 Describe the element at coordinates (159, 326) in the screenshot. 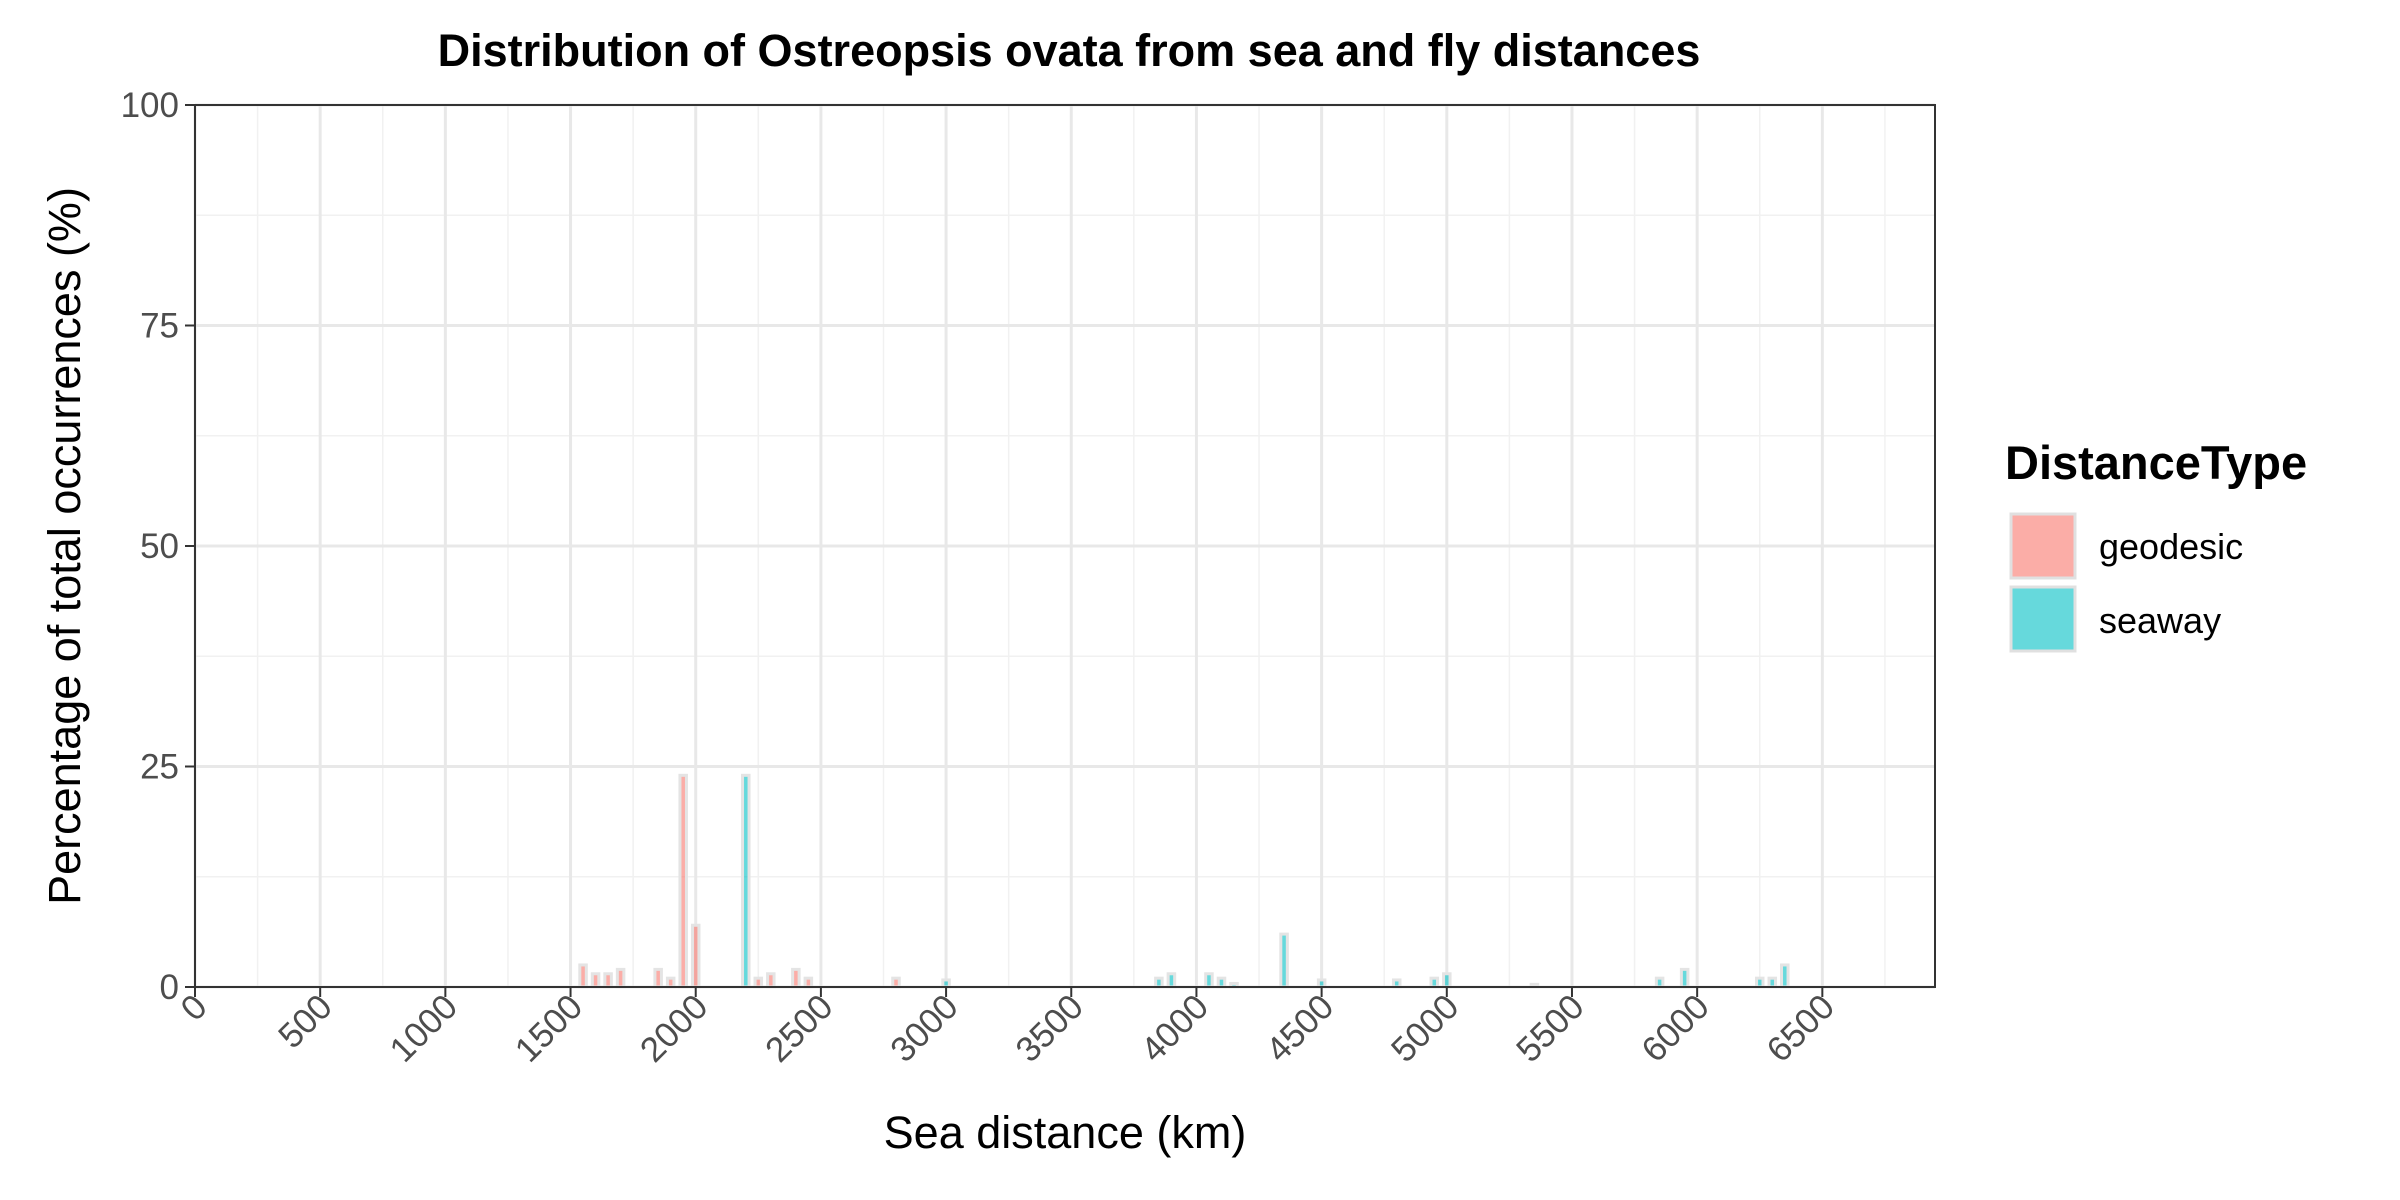

I see `y-tick-label: 75` at that location.